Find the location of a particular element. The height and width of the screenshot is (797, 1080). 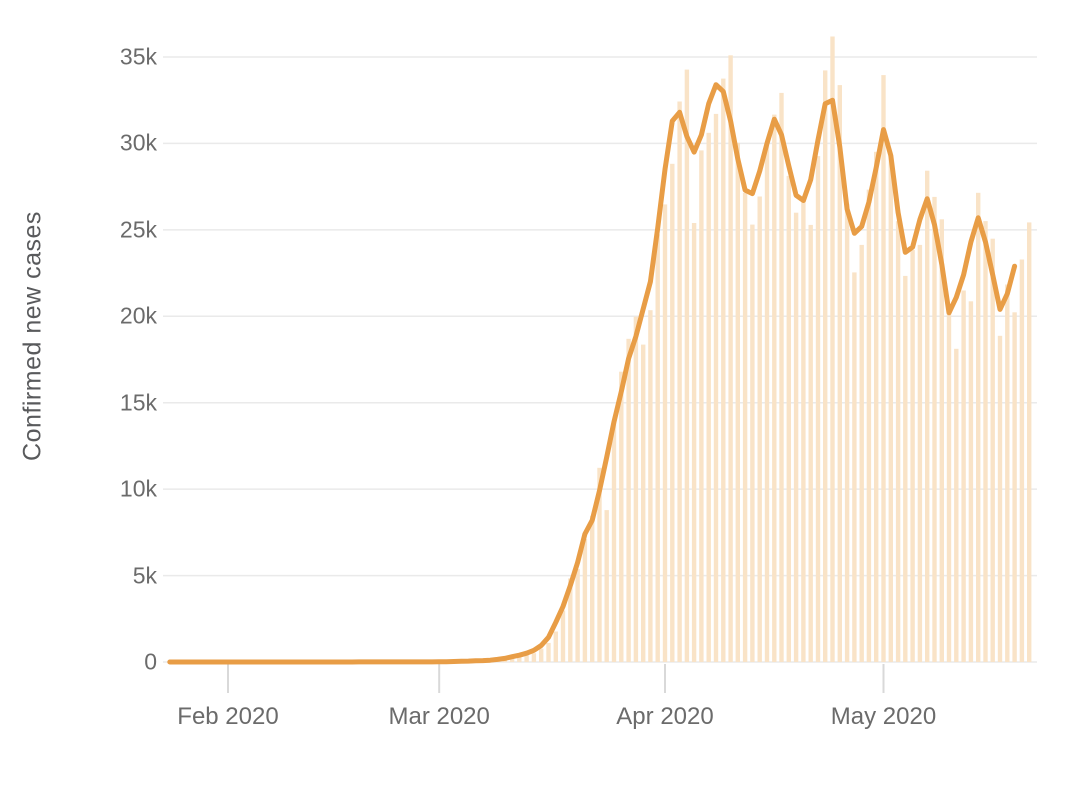

x-tick-label: Apr 2020 is located at coordinates (665, 716).